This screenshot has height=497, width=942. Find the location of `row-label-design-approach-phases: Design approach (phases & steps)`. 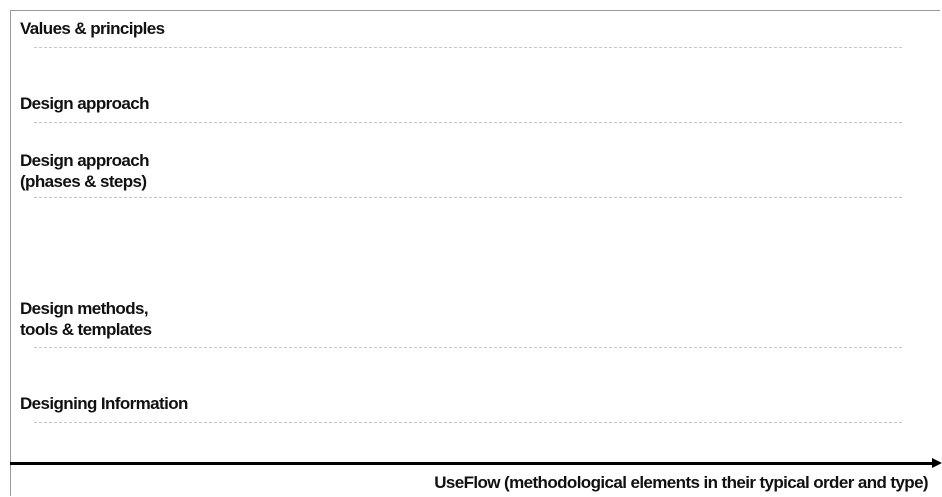

row-label-design-approach-phases: Design approach (phases & steps) is located at coordinates (85, 171).